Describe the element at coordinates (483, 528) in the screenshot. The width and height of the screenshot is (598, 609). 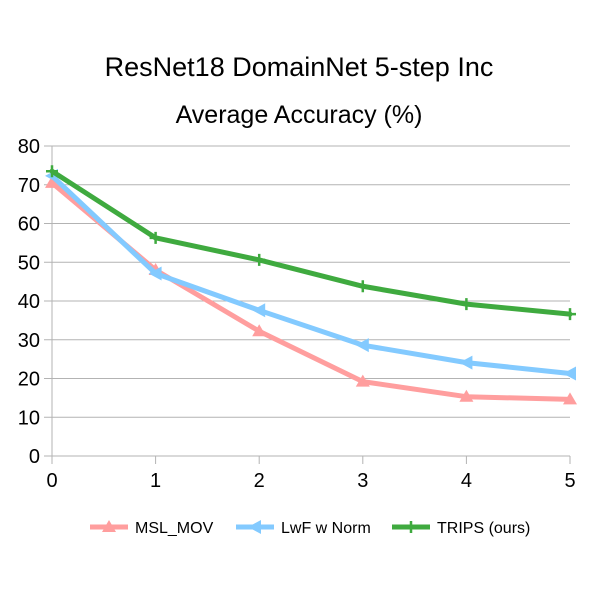
I see `legend-label-trips-ours: TRIPS (ours)` at that location.